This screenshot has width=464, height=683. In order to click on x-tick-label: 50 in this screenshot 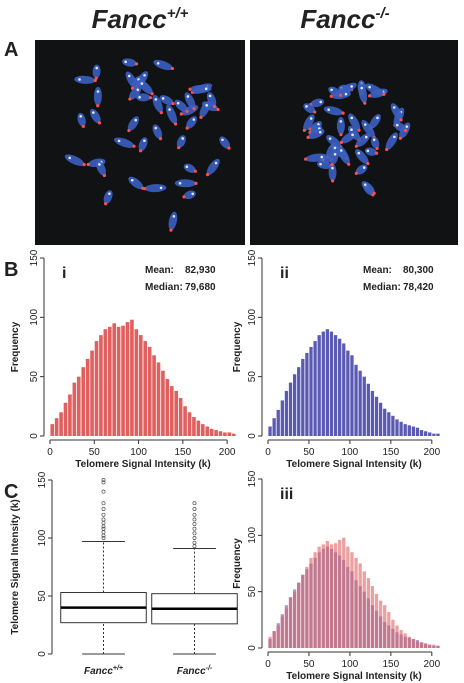, I will do `click(309, 452)`.